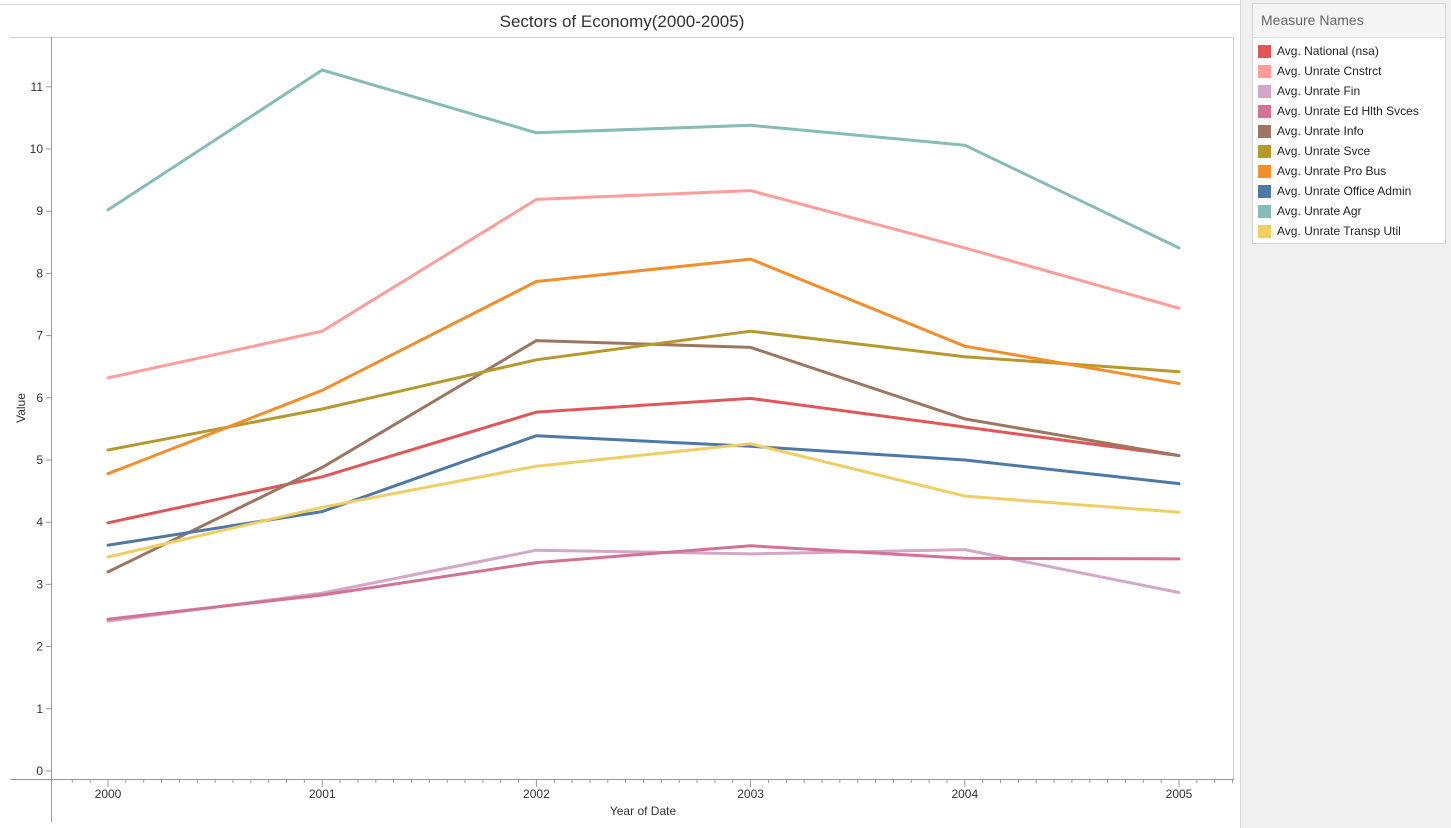 The height and width of the screenshot is (828, 1451). Describe the element at coordinates (652, 790) in the screenshot. I see `x-axis: 2000 2001 2002 2003 2004 2005` at that location.